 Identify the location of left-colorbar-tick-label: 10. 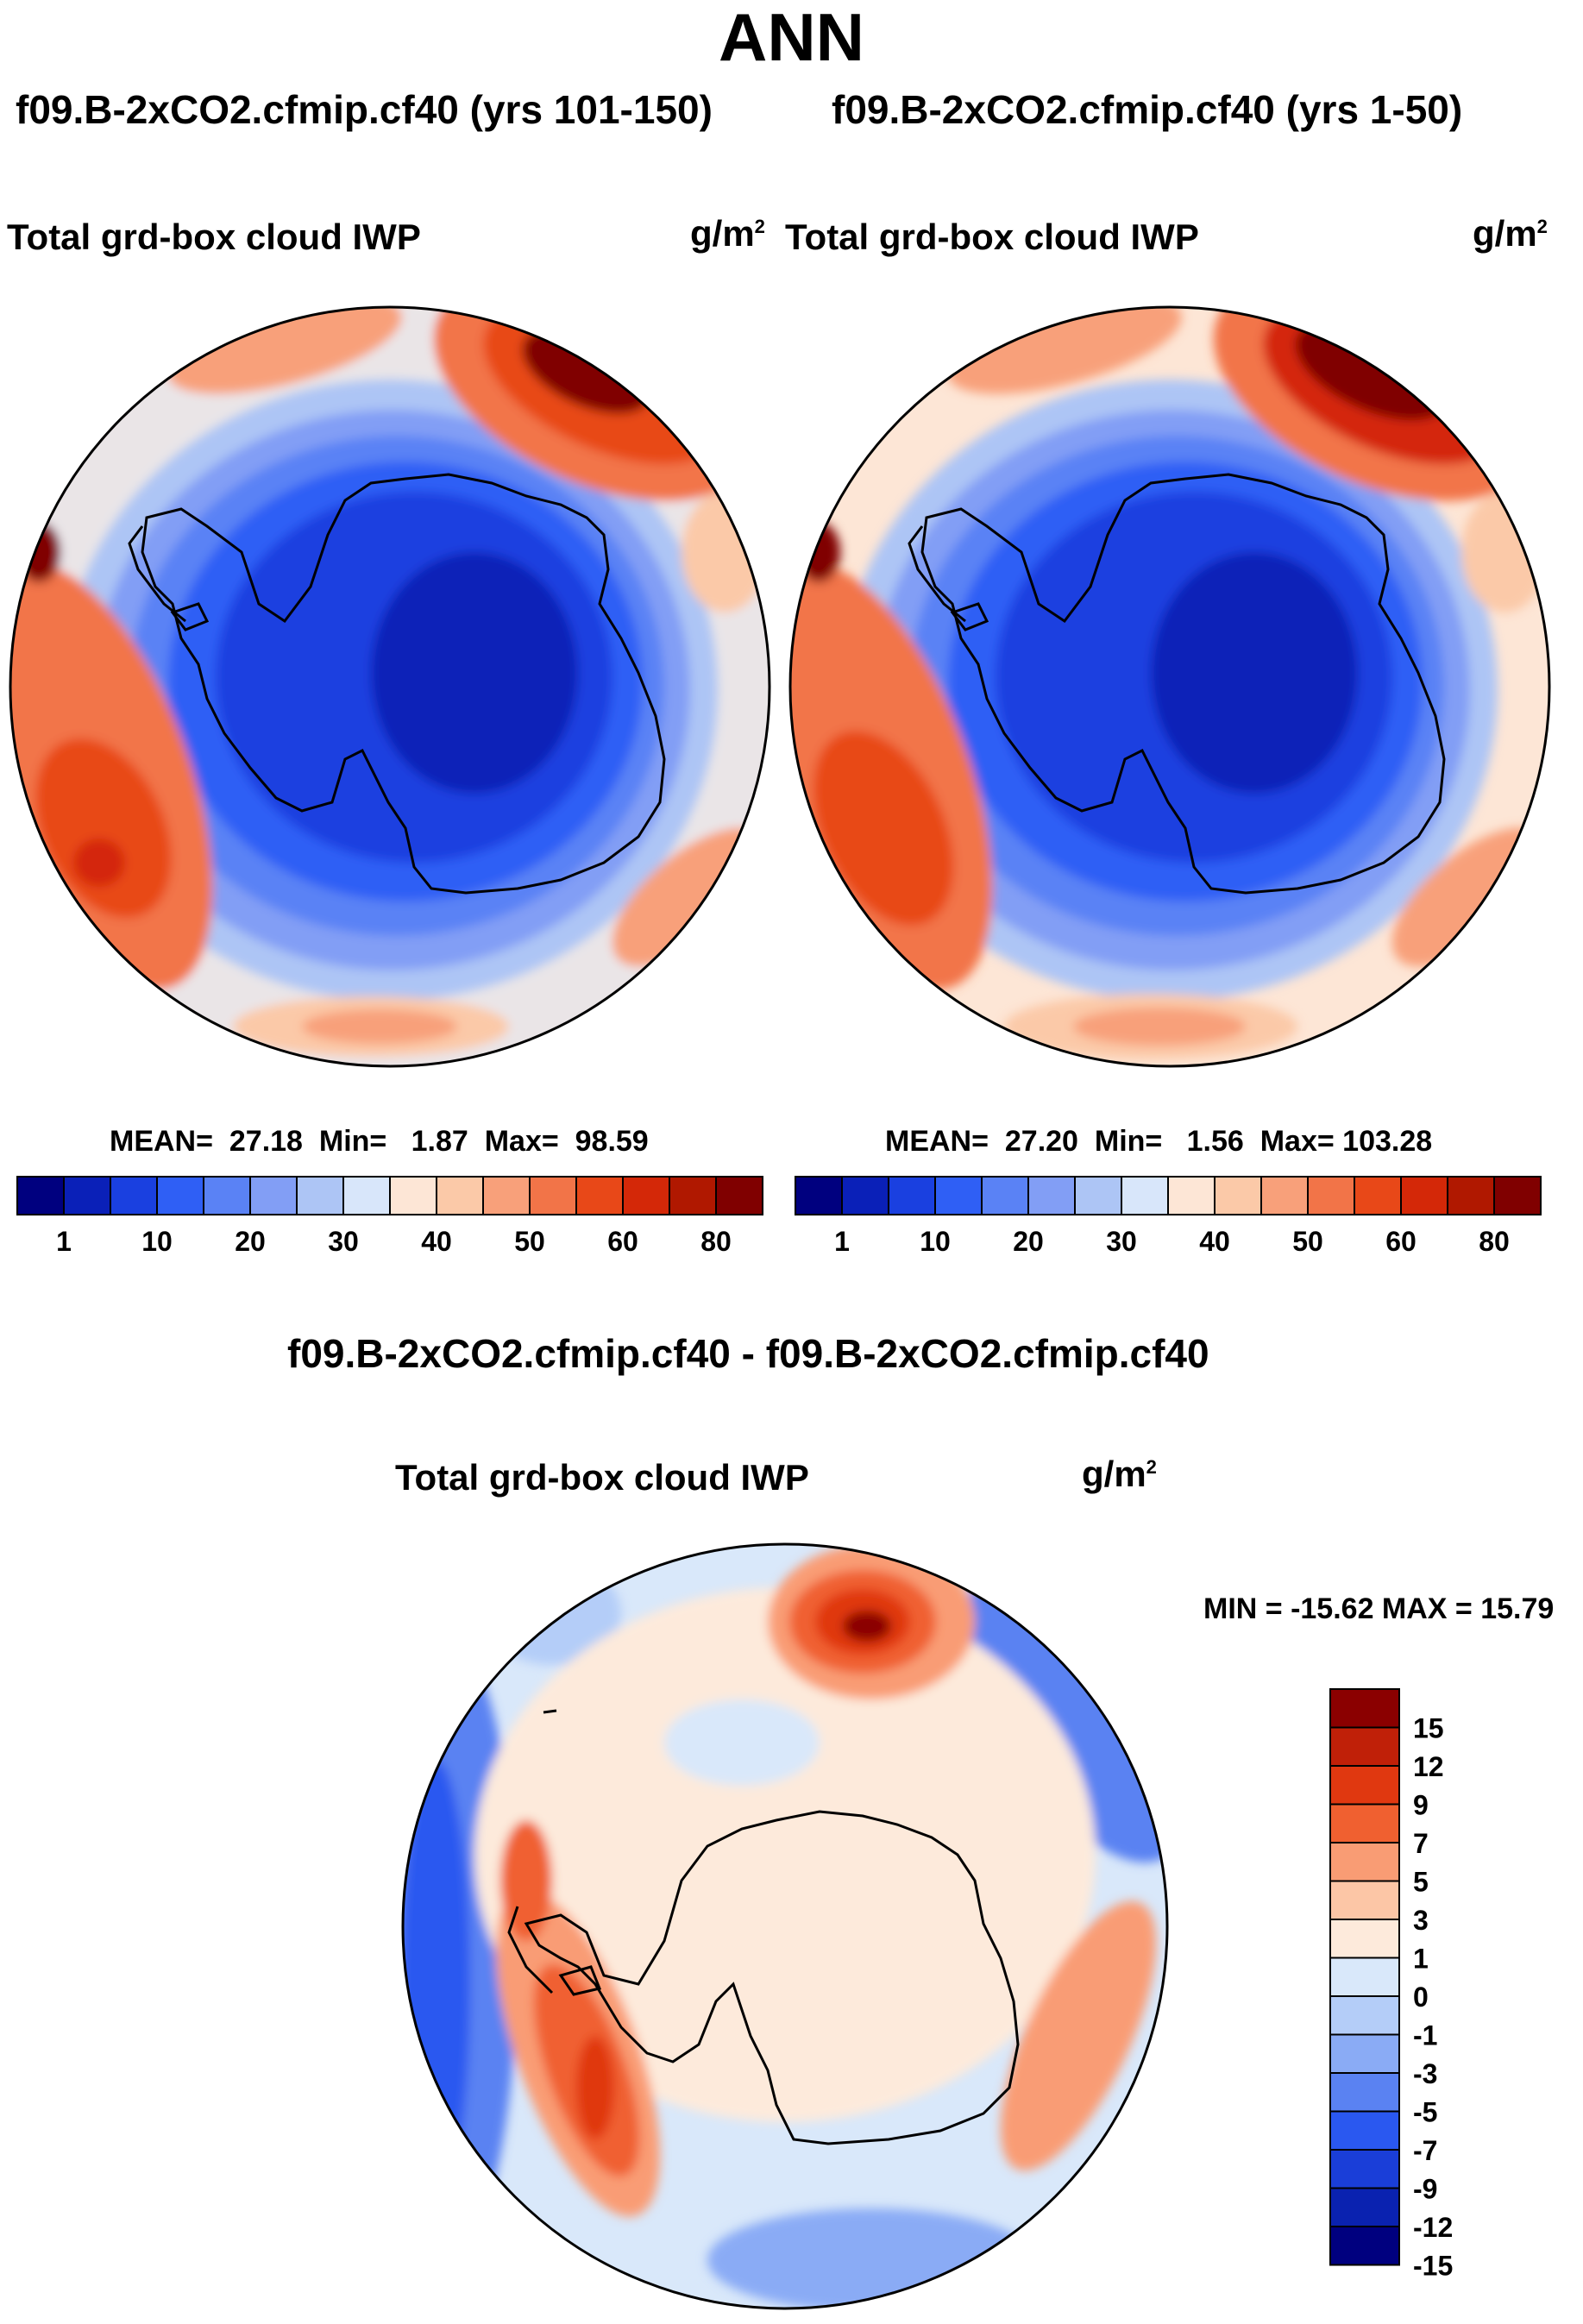
(157, 1242).